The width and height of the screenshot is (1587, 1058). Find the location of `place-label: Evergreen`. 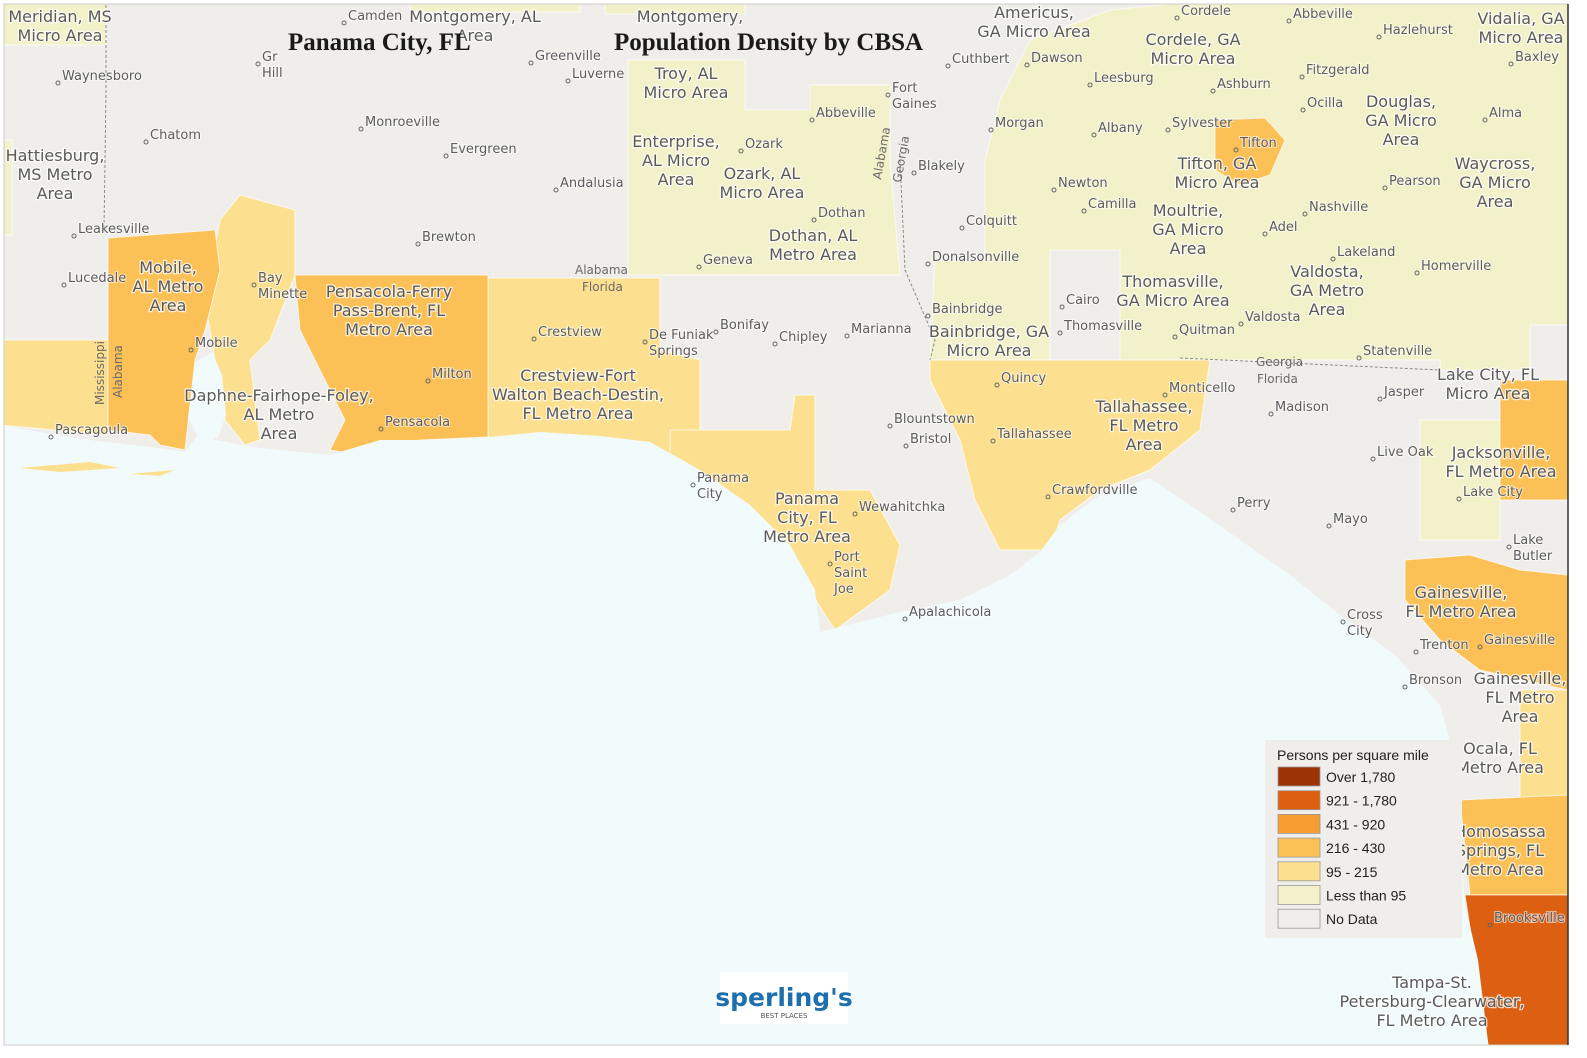

place-label: Evergreen is located at coordinates (483, 149).